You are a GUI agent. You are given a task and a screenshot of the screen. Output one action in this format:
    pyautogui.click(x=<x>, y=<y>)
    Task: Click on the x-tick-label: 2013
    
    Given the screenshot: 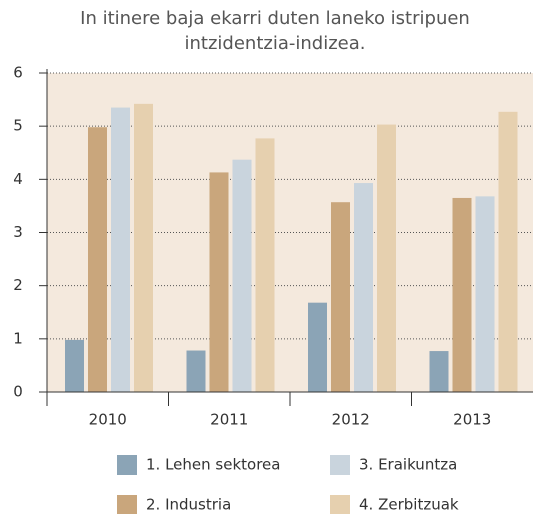 What is the action you would take?
    pyautogui.click(x=472, y=420)
    